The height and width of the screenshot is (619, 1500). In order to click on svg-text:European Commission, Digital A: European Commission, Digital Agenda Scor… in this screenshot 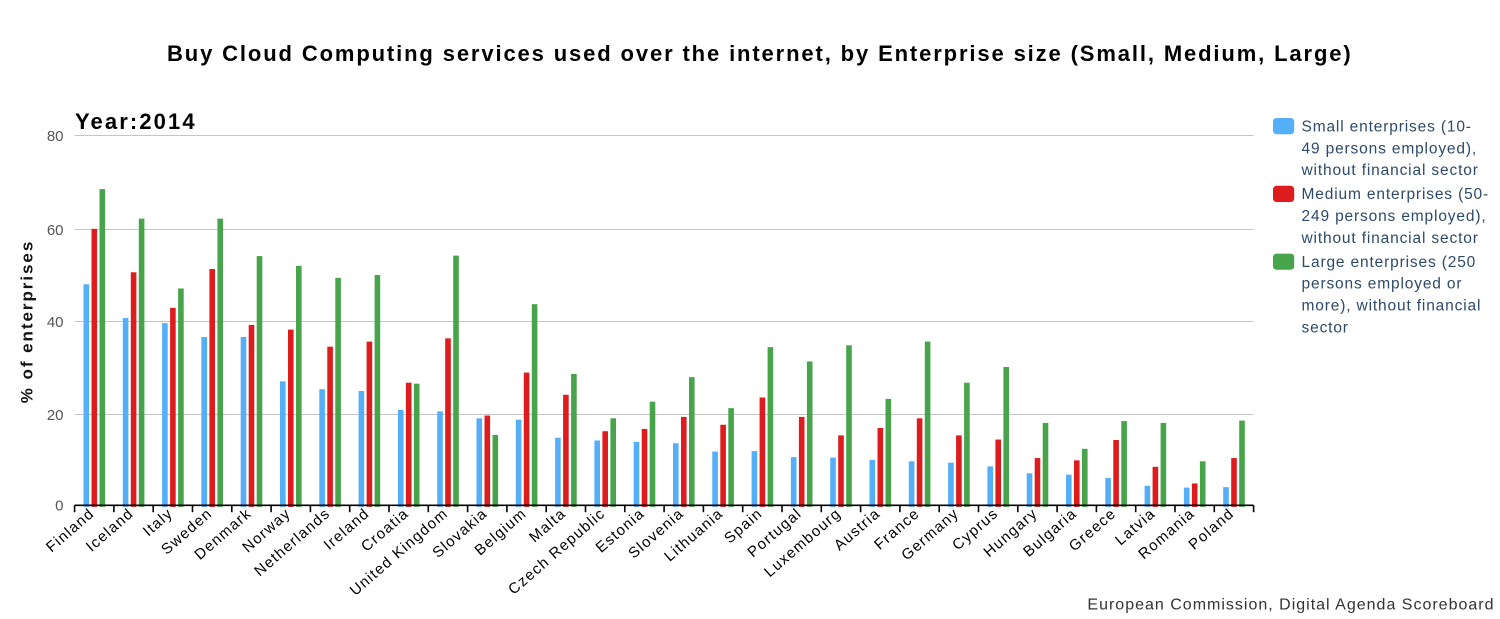, I will do `click(1290, 605)`.